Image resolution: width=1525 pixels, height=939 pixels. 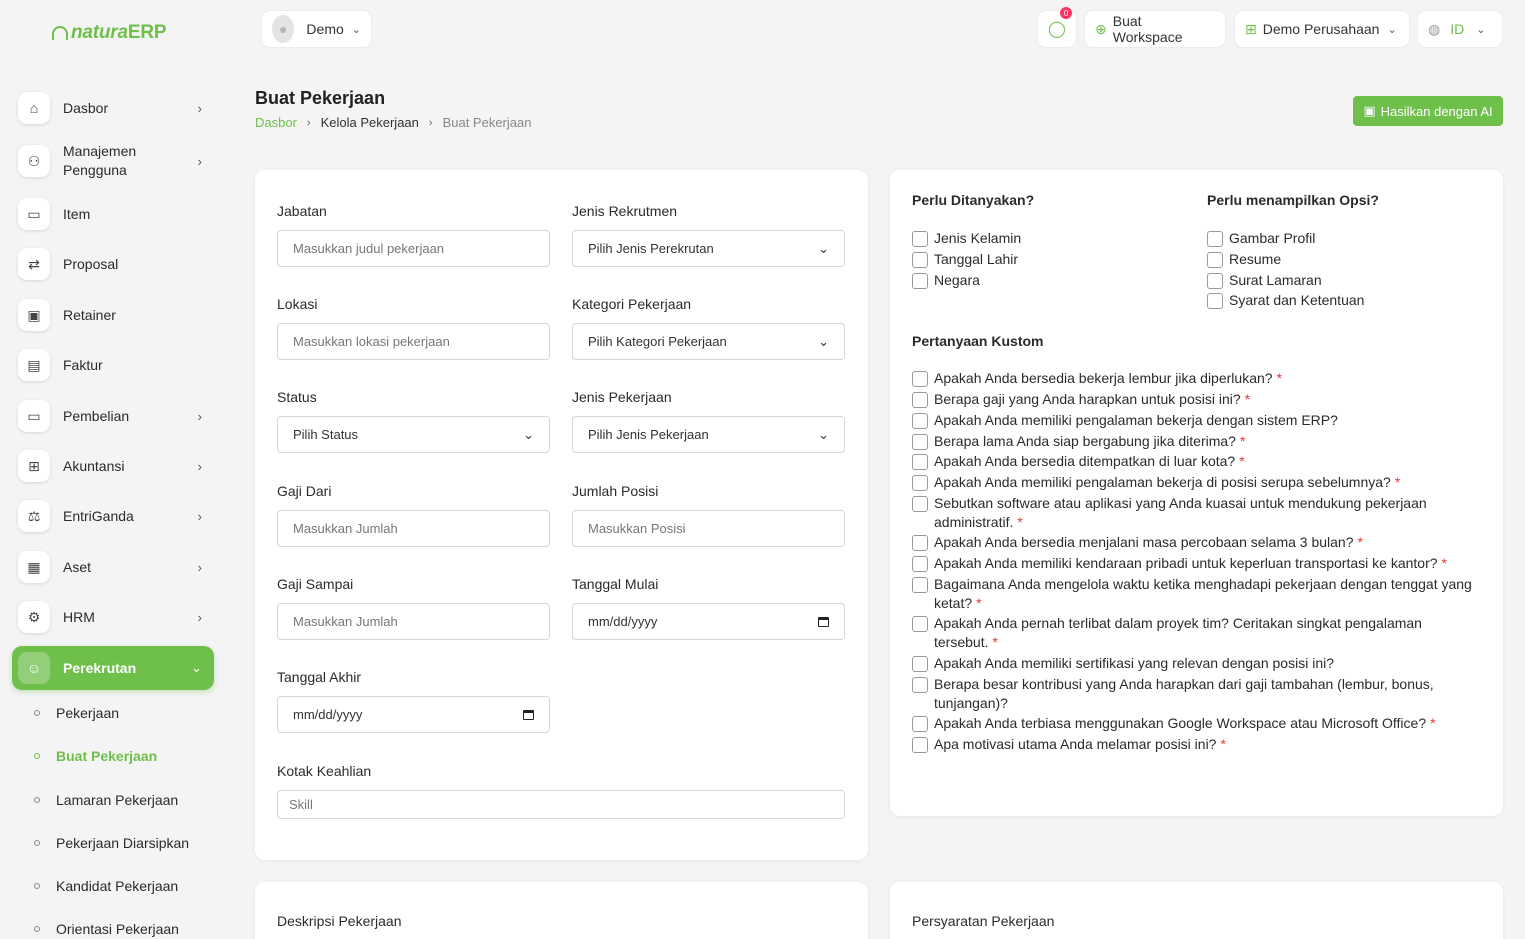 What do you see at coordinates (708, 528) in the screenshot?
I see `jumlah-posisi-input: Masukkan Posisi` at bounding box center [708, 528].